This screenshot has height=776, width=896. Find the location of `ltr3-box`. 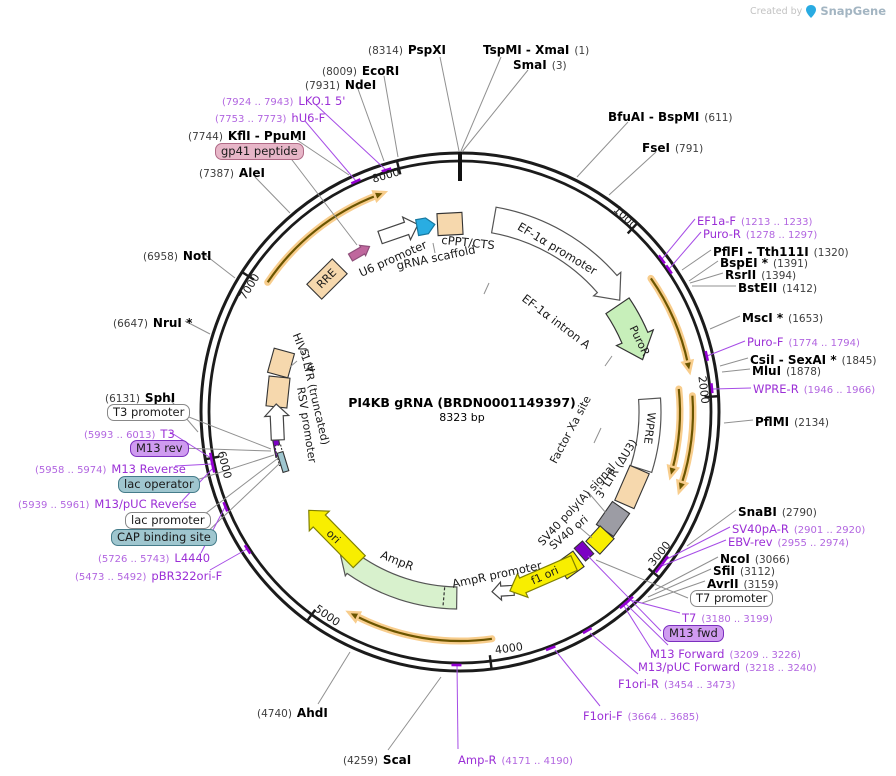

ltr3-box is located at coordinates (632, 487).